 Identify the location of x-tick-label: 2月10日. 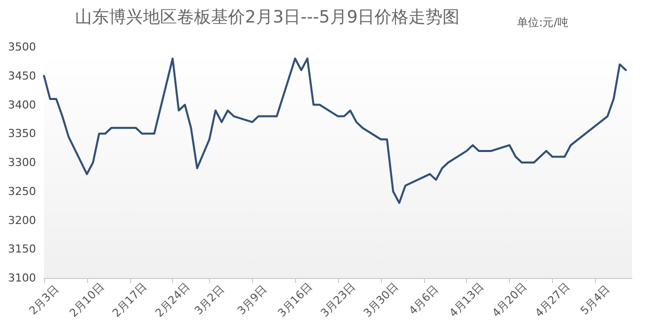
(87, 300).